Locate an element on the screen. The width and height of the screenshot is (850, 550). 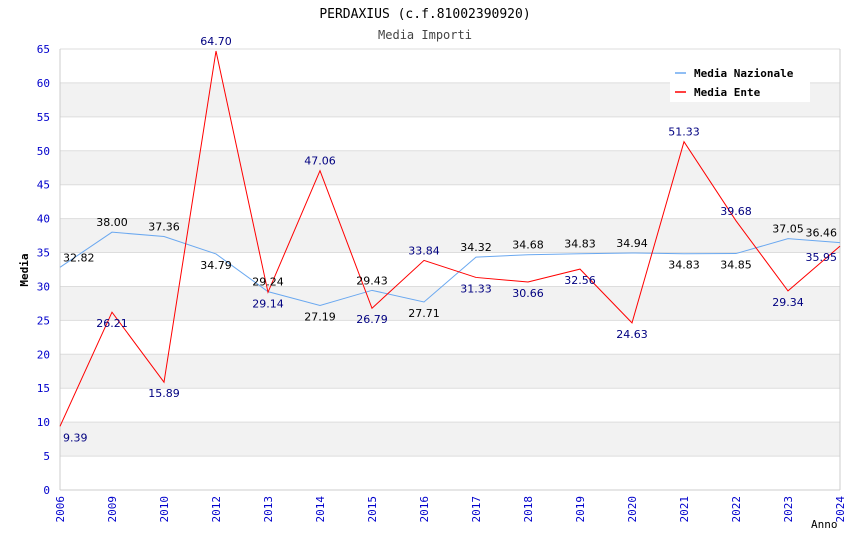
data-label: 32.56 is located at coordinates (580, 280).